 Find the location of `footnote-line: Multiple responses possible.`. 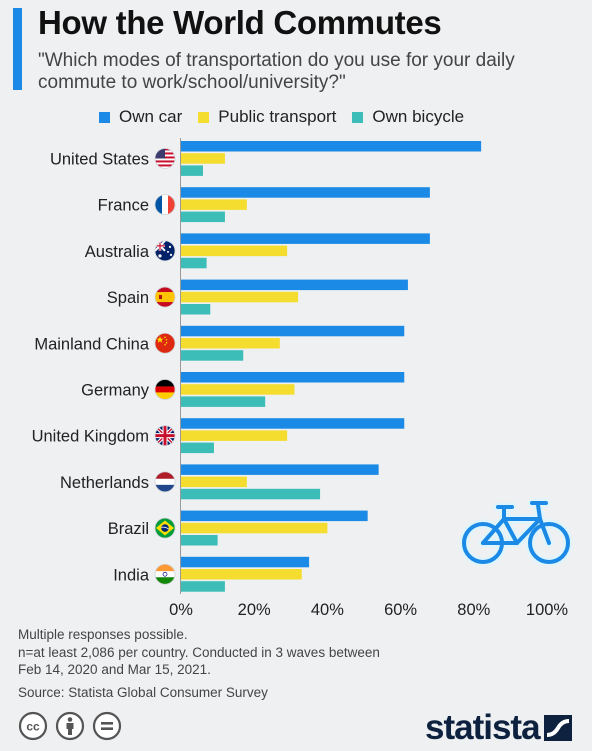

footnote-line: Multiple responses possible. is located at coordinates (103, 634).